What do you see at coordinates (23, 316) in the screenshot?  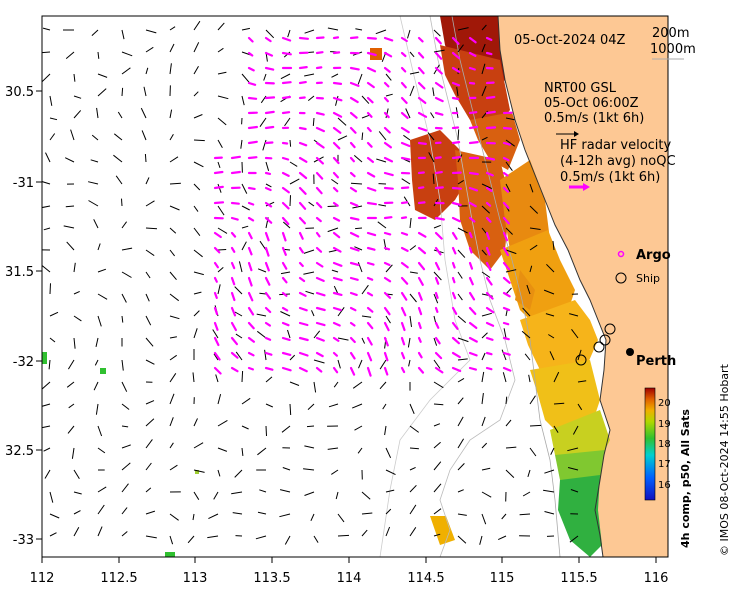 I see `y-axis: 30.5 -31 31.5 -32 32.5 -33` at bounding box center [23, 316].